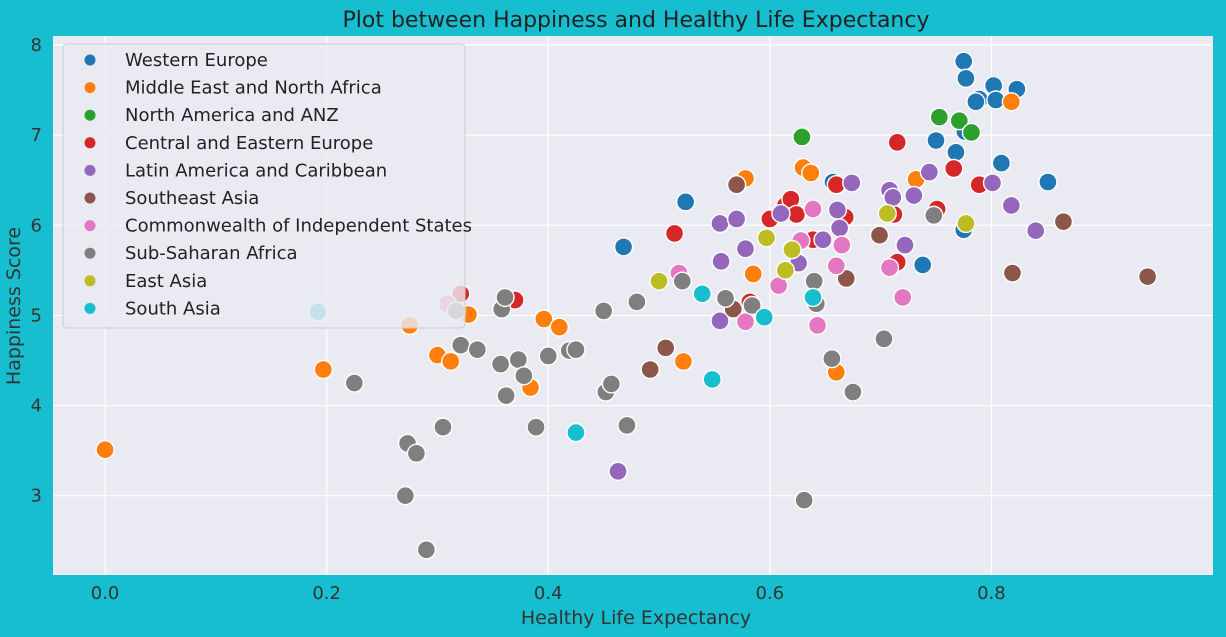  I want to click on x-tick-label: 0.8, so click(991, 593).